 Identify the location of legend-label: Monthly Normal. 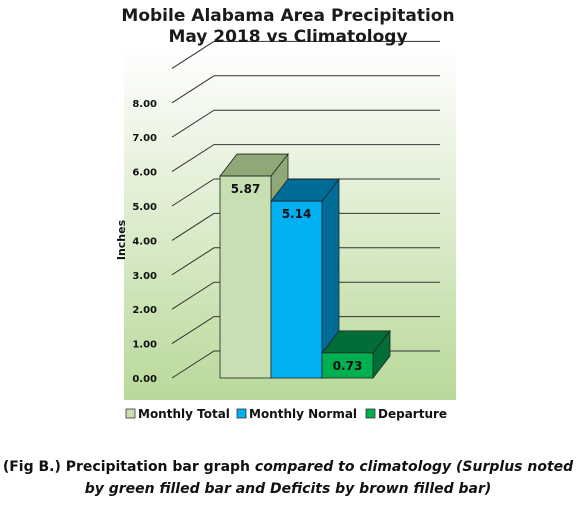
(303, 414).